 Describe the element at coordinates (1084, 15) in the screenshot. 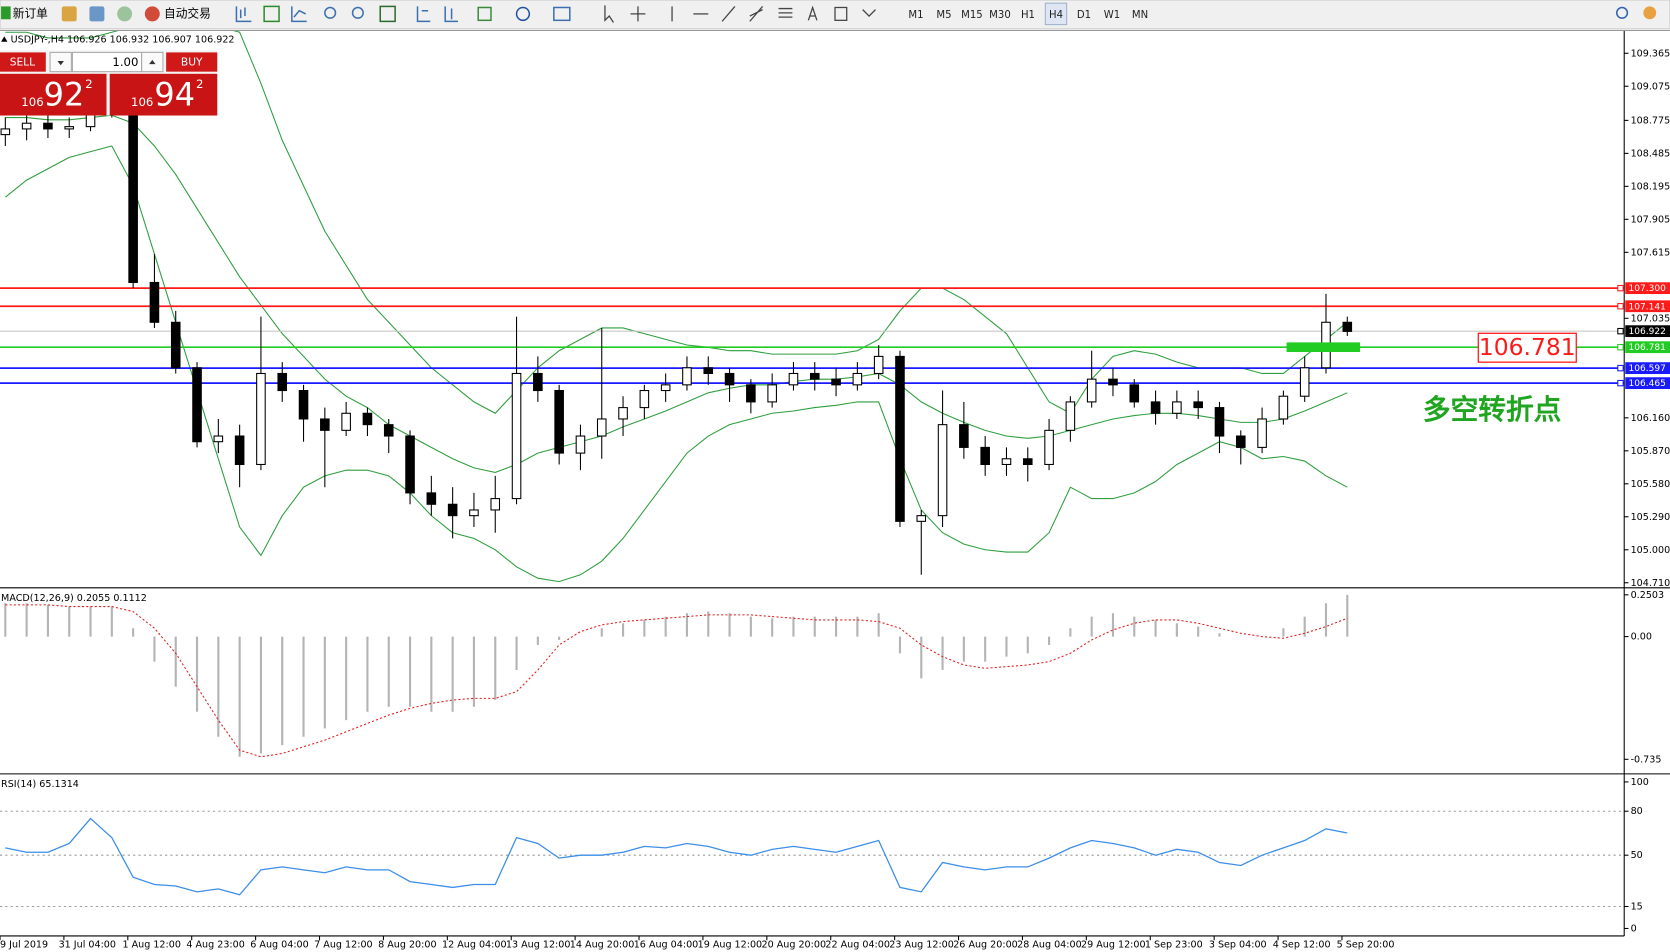

I see `timeframe-button: D1` at that location.